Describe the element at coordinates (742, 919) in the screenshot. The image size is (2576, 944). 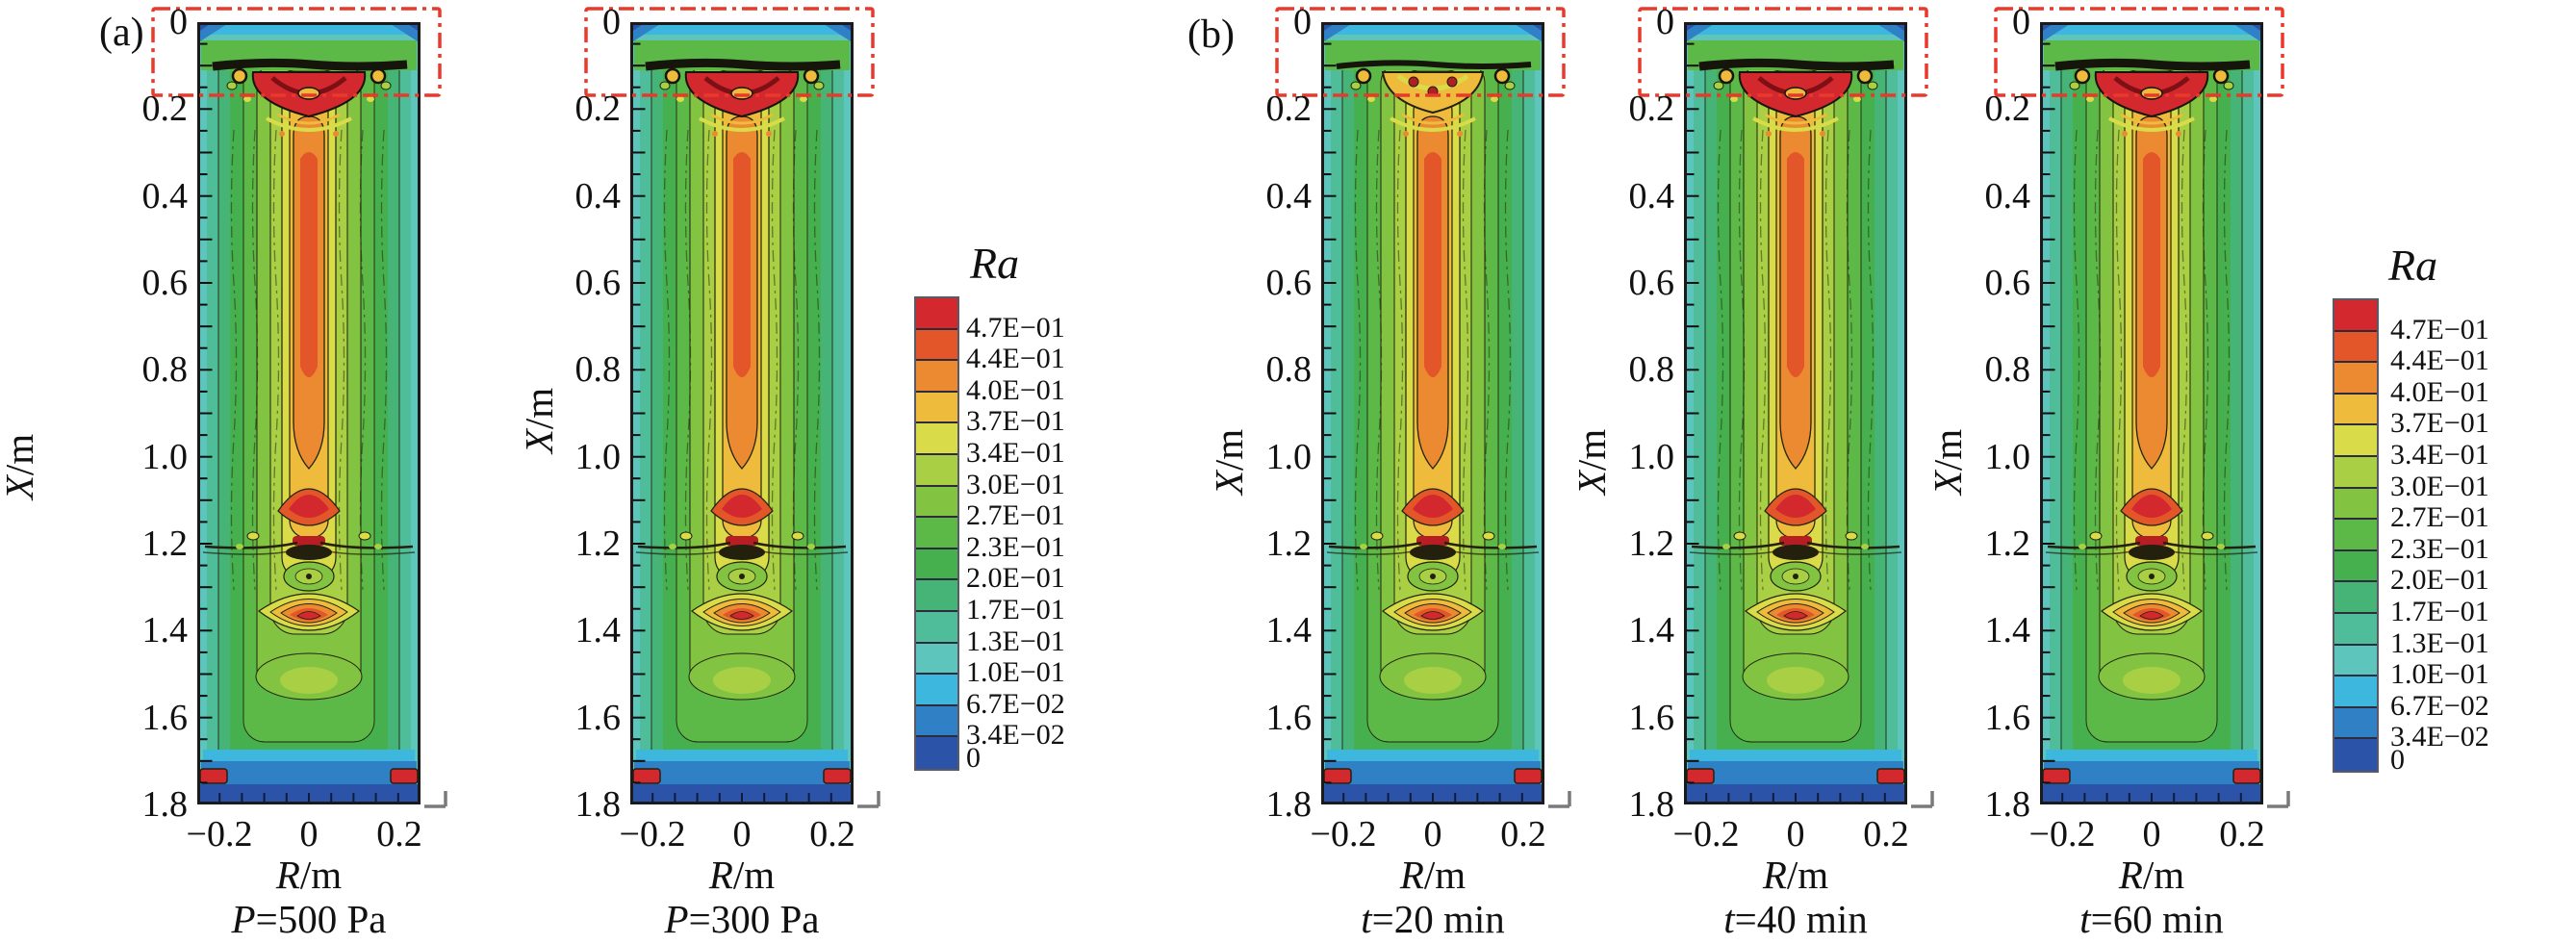
I see `plot-caption: P=300 Pa` at that location.